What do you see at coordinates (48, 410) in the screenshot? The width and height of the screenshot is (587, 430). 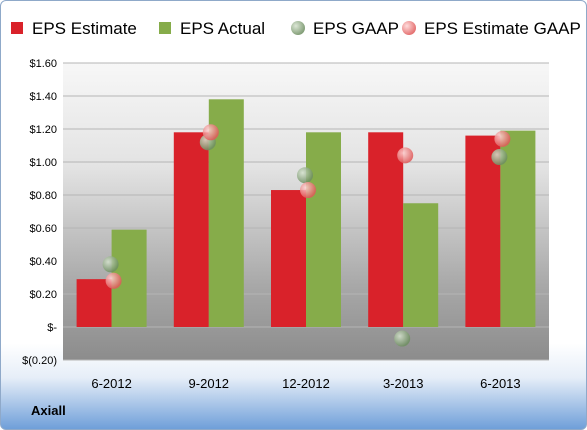 I see `company-label: Axiall` at bounding box center [48, 410].